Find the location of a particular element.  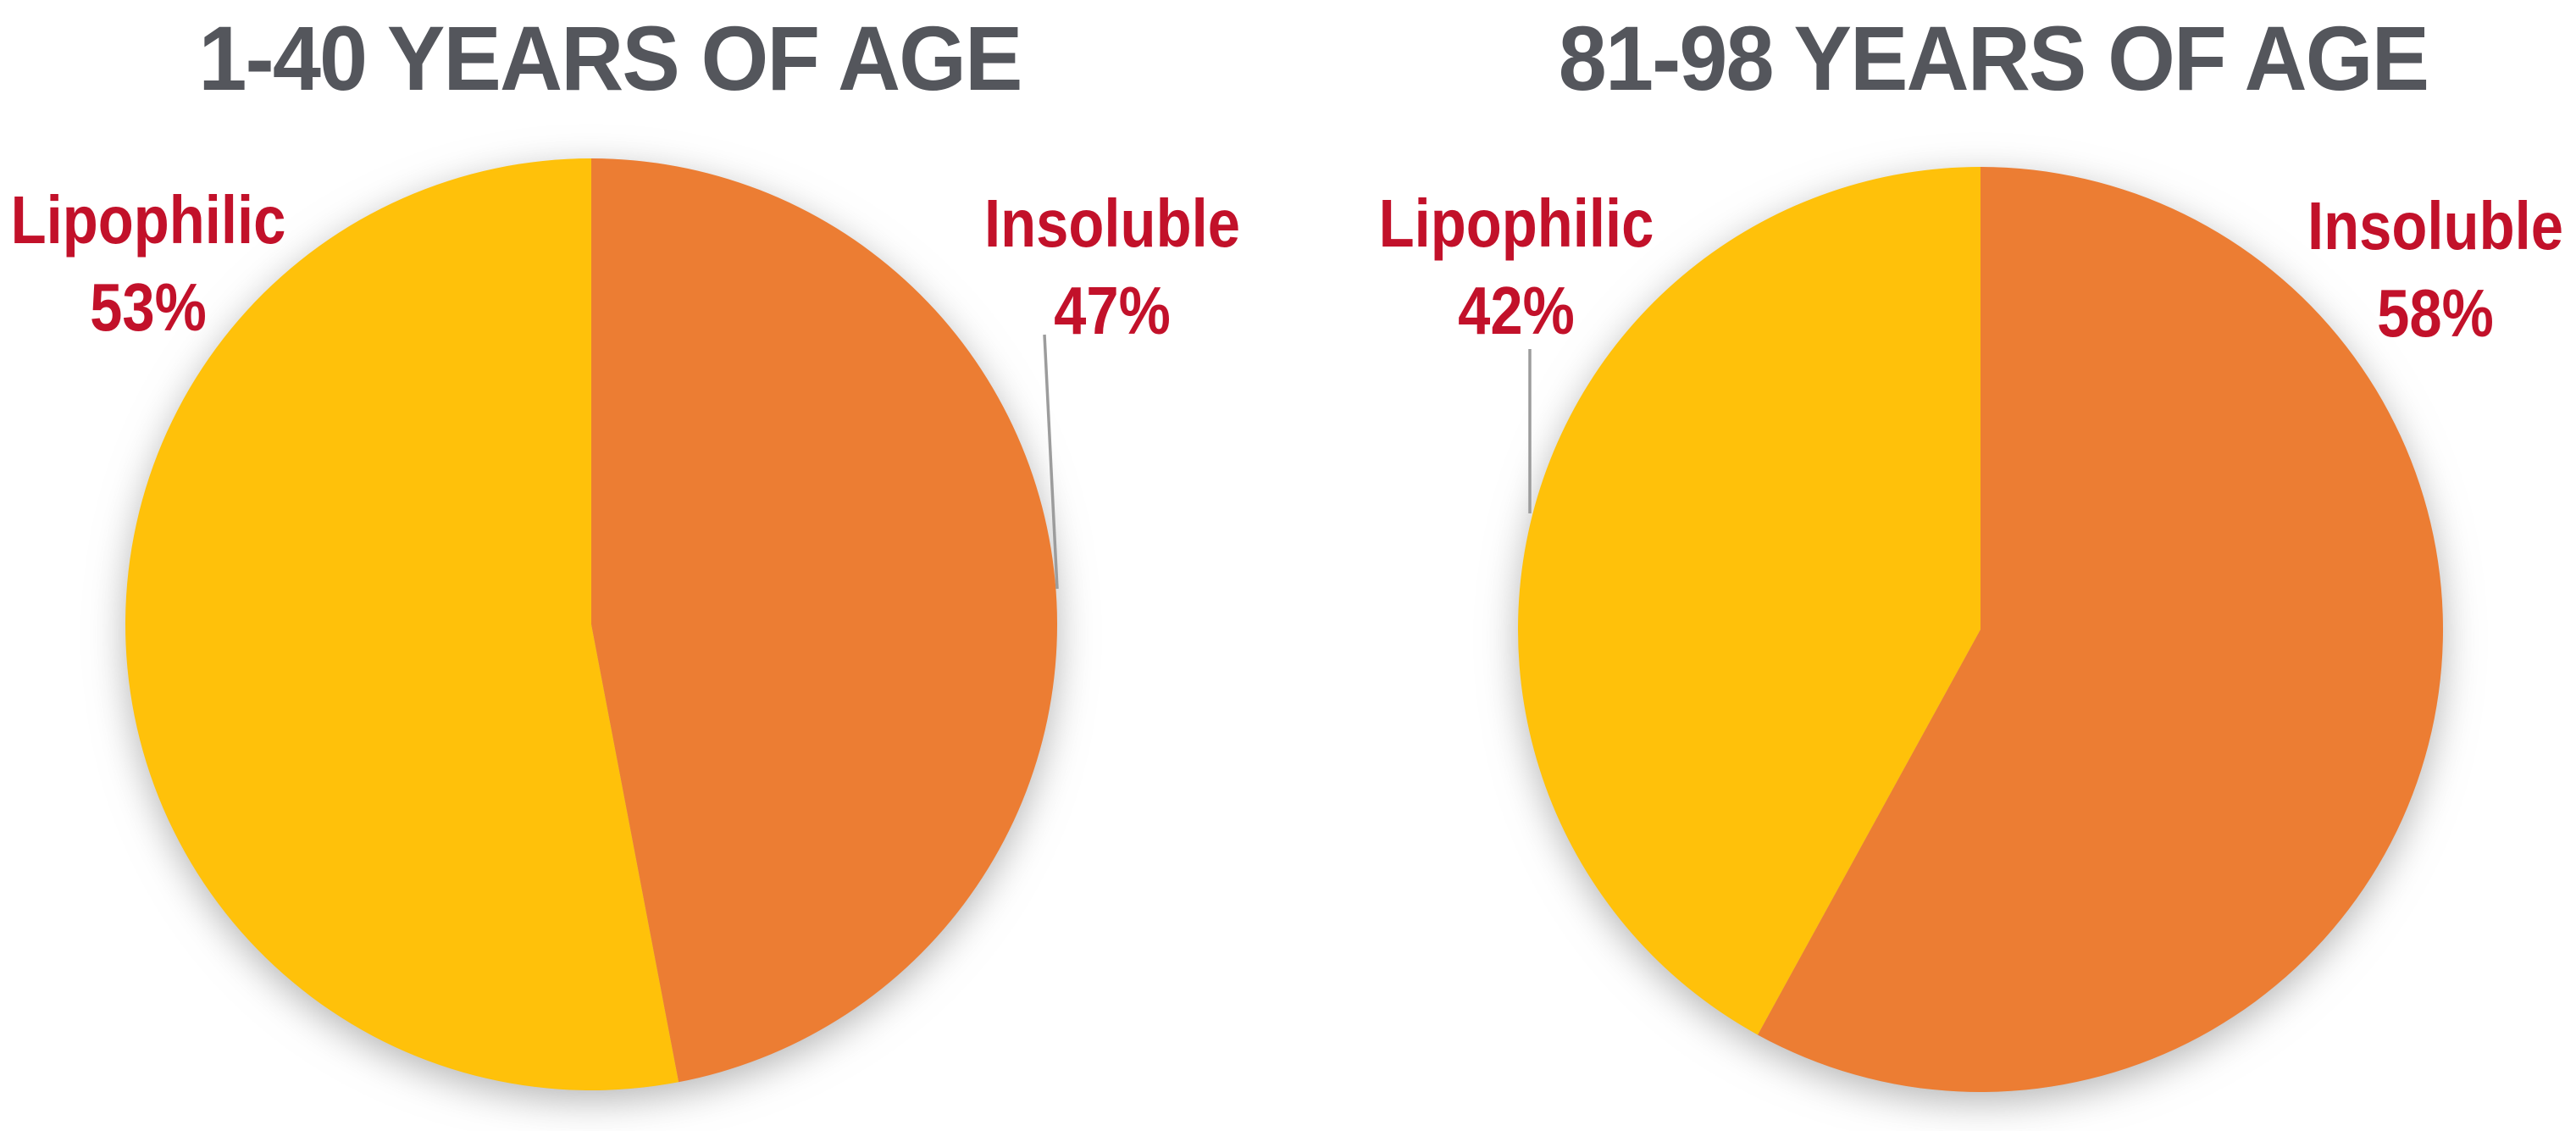

slice-label-percent: 42% is located at coordinates (1516, 310).